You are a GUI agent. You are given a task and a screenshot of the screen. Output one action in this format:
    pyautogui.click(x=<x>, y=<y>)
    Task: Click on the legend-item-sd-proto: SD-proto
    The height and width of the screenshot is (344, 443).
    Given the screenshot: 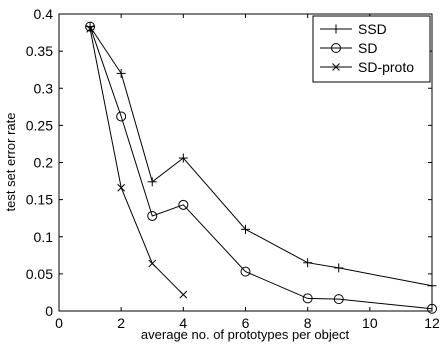 What is the action you would take?
    pyautogui.click(x=367, y=67)
    